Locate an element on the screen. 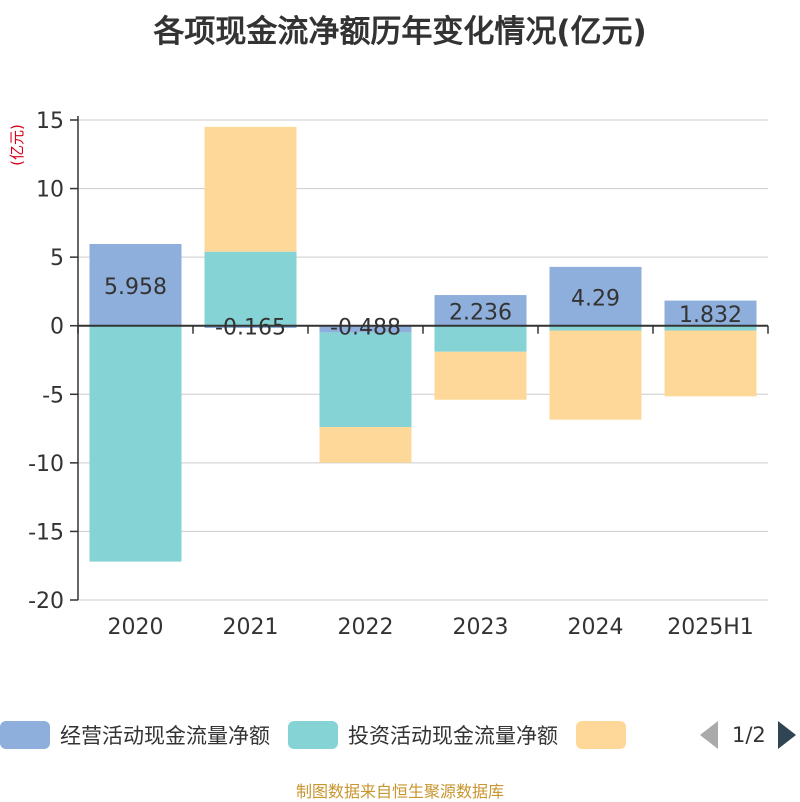 Image resolution: width=800 pixels, height=802 pixels. pager-text: 1/2 is located at coordinates (749, 735).